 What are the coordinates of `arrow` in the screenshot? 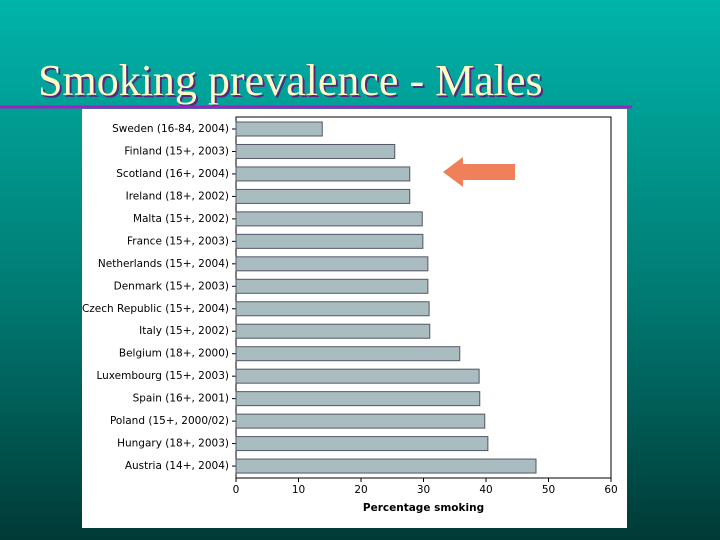 It's located at (479, 172).